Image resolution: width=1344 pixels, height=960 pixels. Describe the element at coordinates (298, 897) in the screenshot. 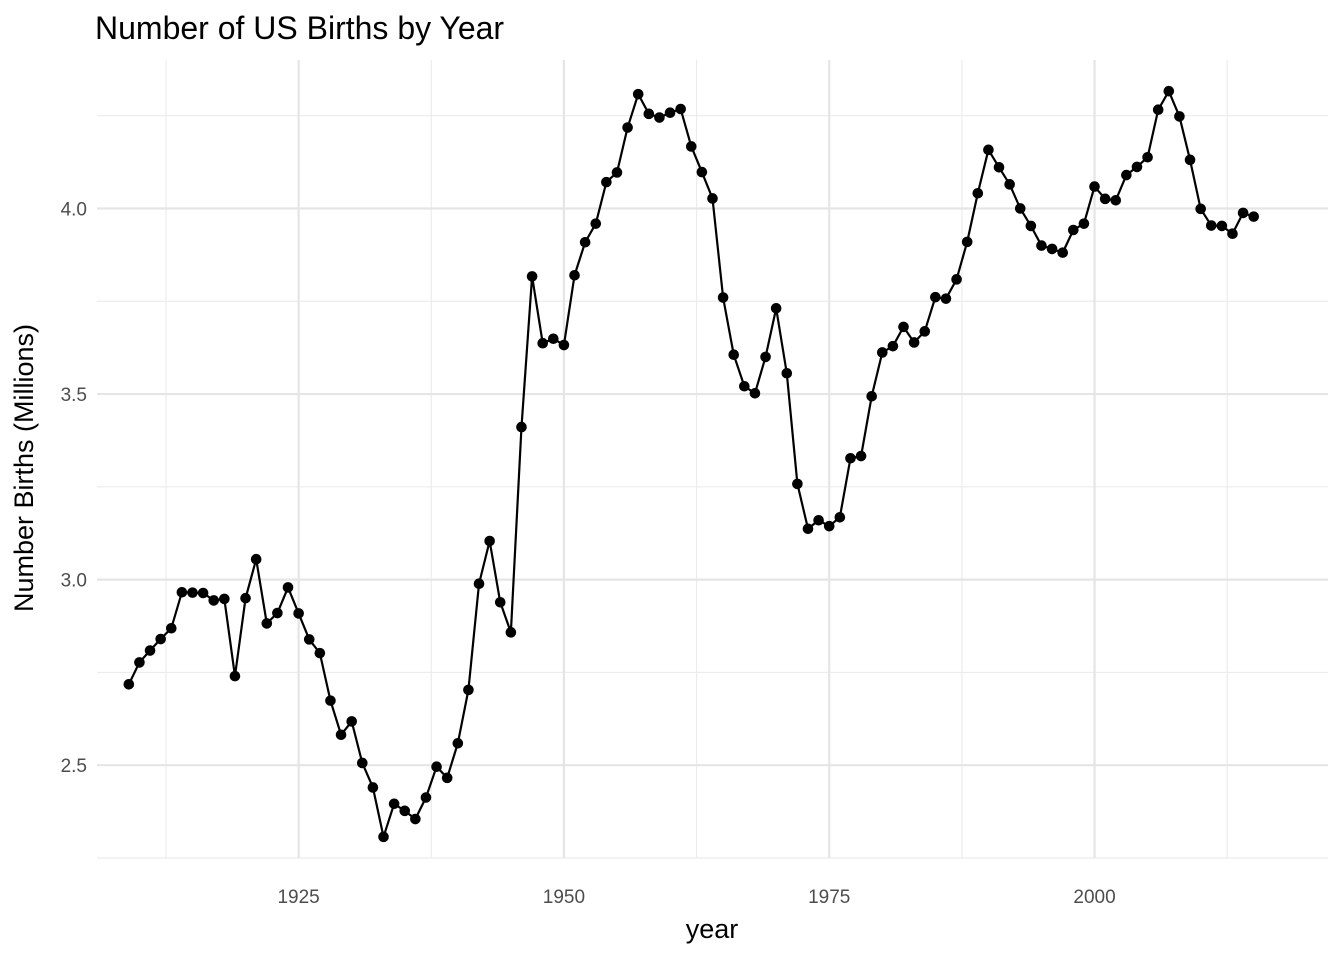

I see `x-tick-label: 1925` at that location.